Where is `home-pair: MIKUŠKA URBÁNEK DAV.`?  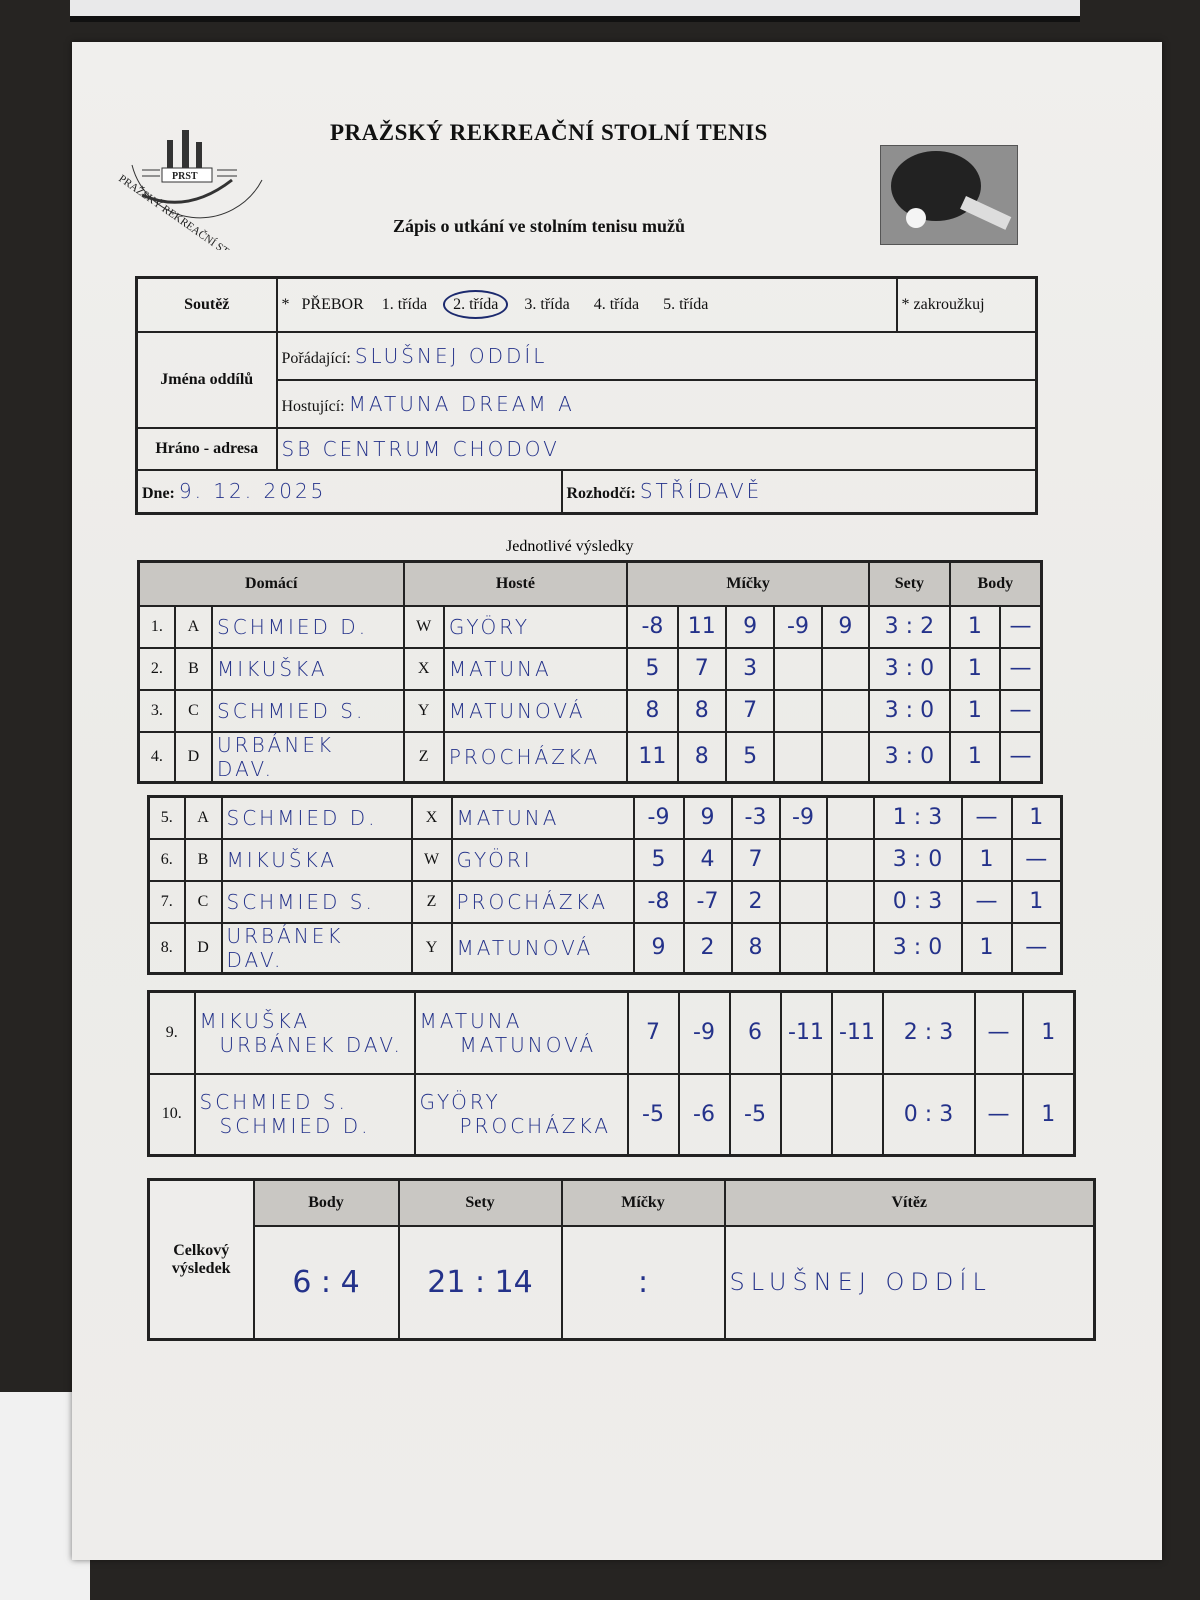
home-pair: MIKUŠKA URBÁNEK DAV. is located at coordinates (304, 1032).